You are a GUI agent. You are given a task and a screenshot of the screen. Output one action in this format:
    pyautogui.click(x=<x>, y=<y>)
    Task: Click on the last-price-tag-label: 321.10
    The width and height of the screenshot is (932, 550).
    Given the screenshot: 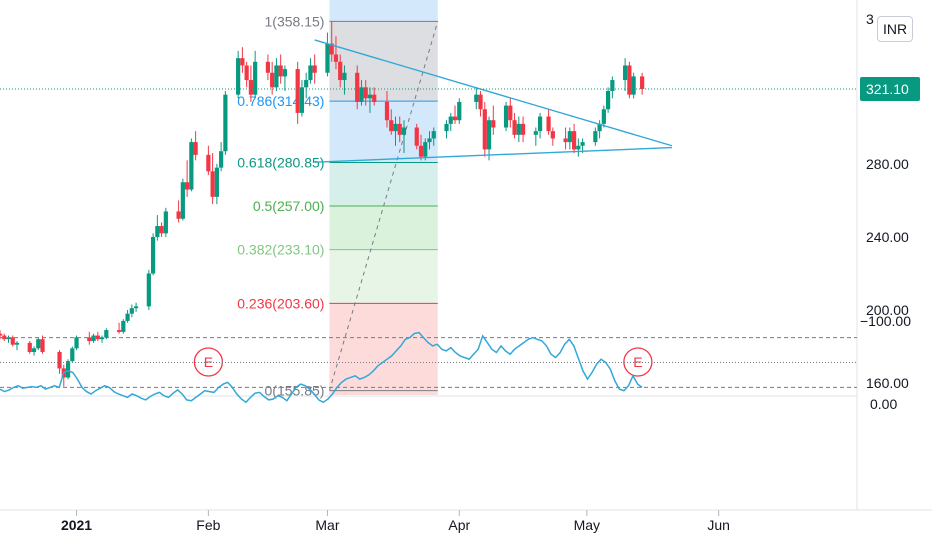 What is the action you would take?
    pyautogui.click(x=887, y=89)
    